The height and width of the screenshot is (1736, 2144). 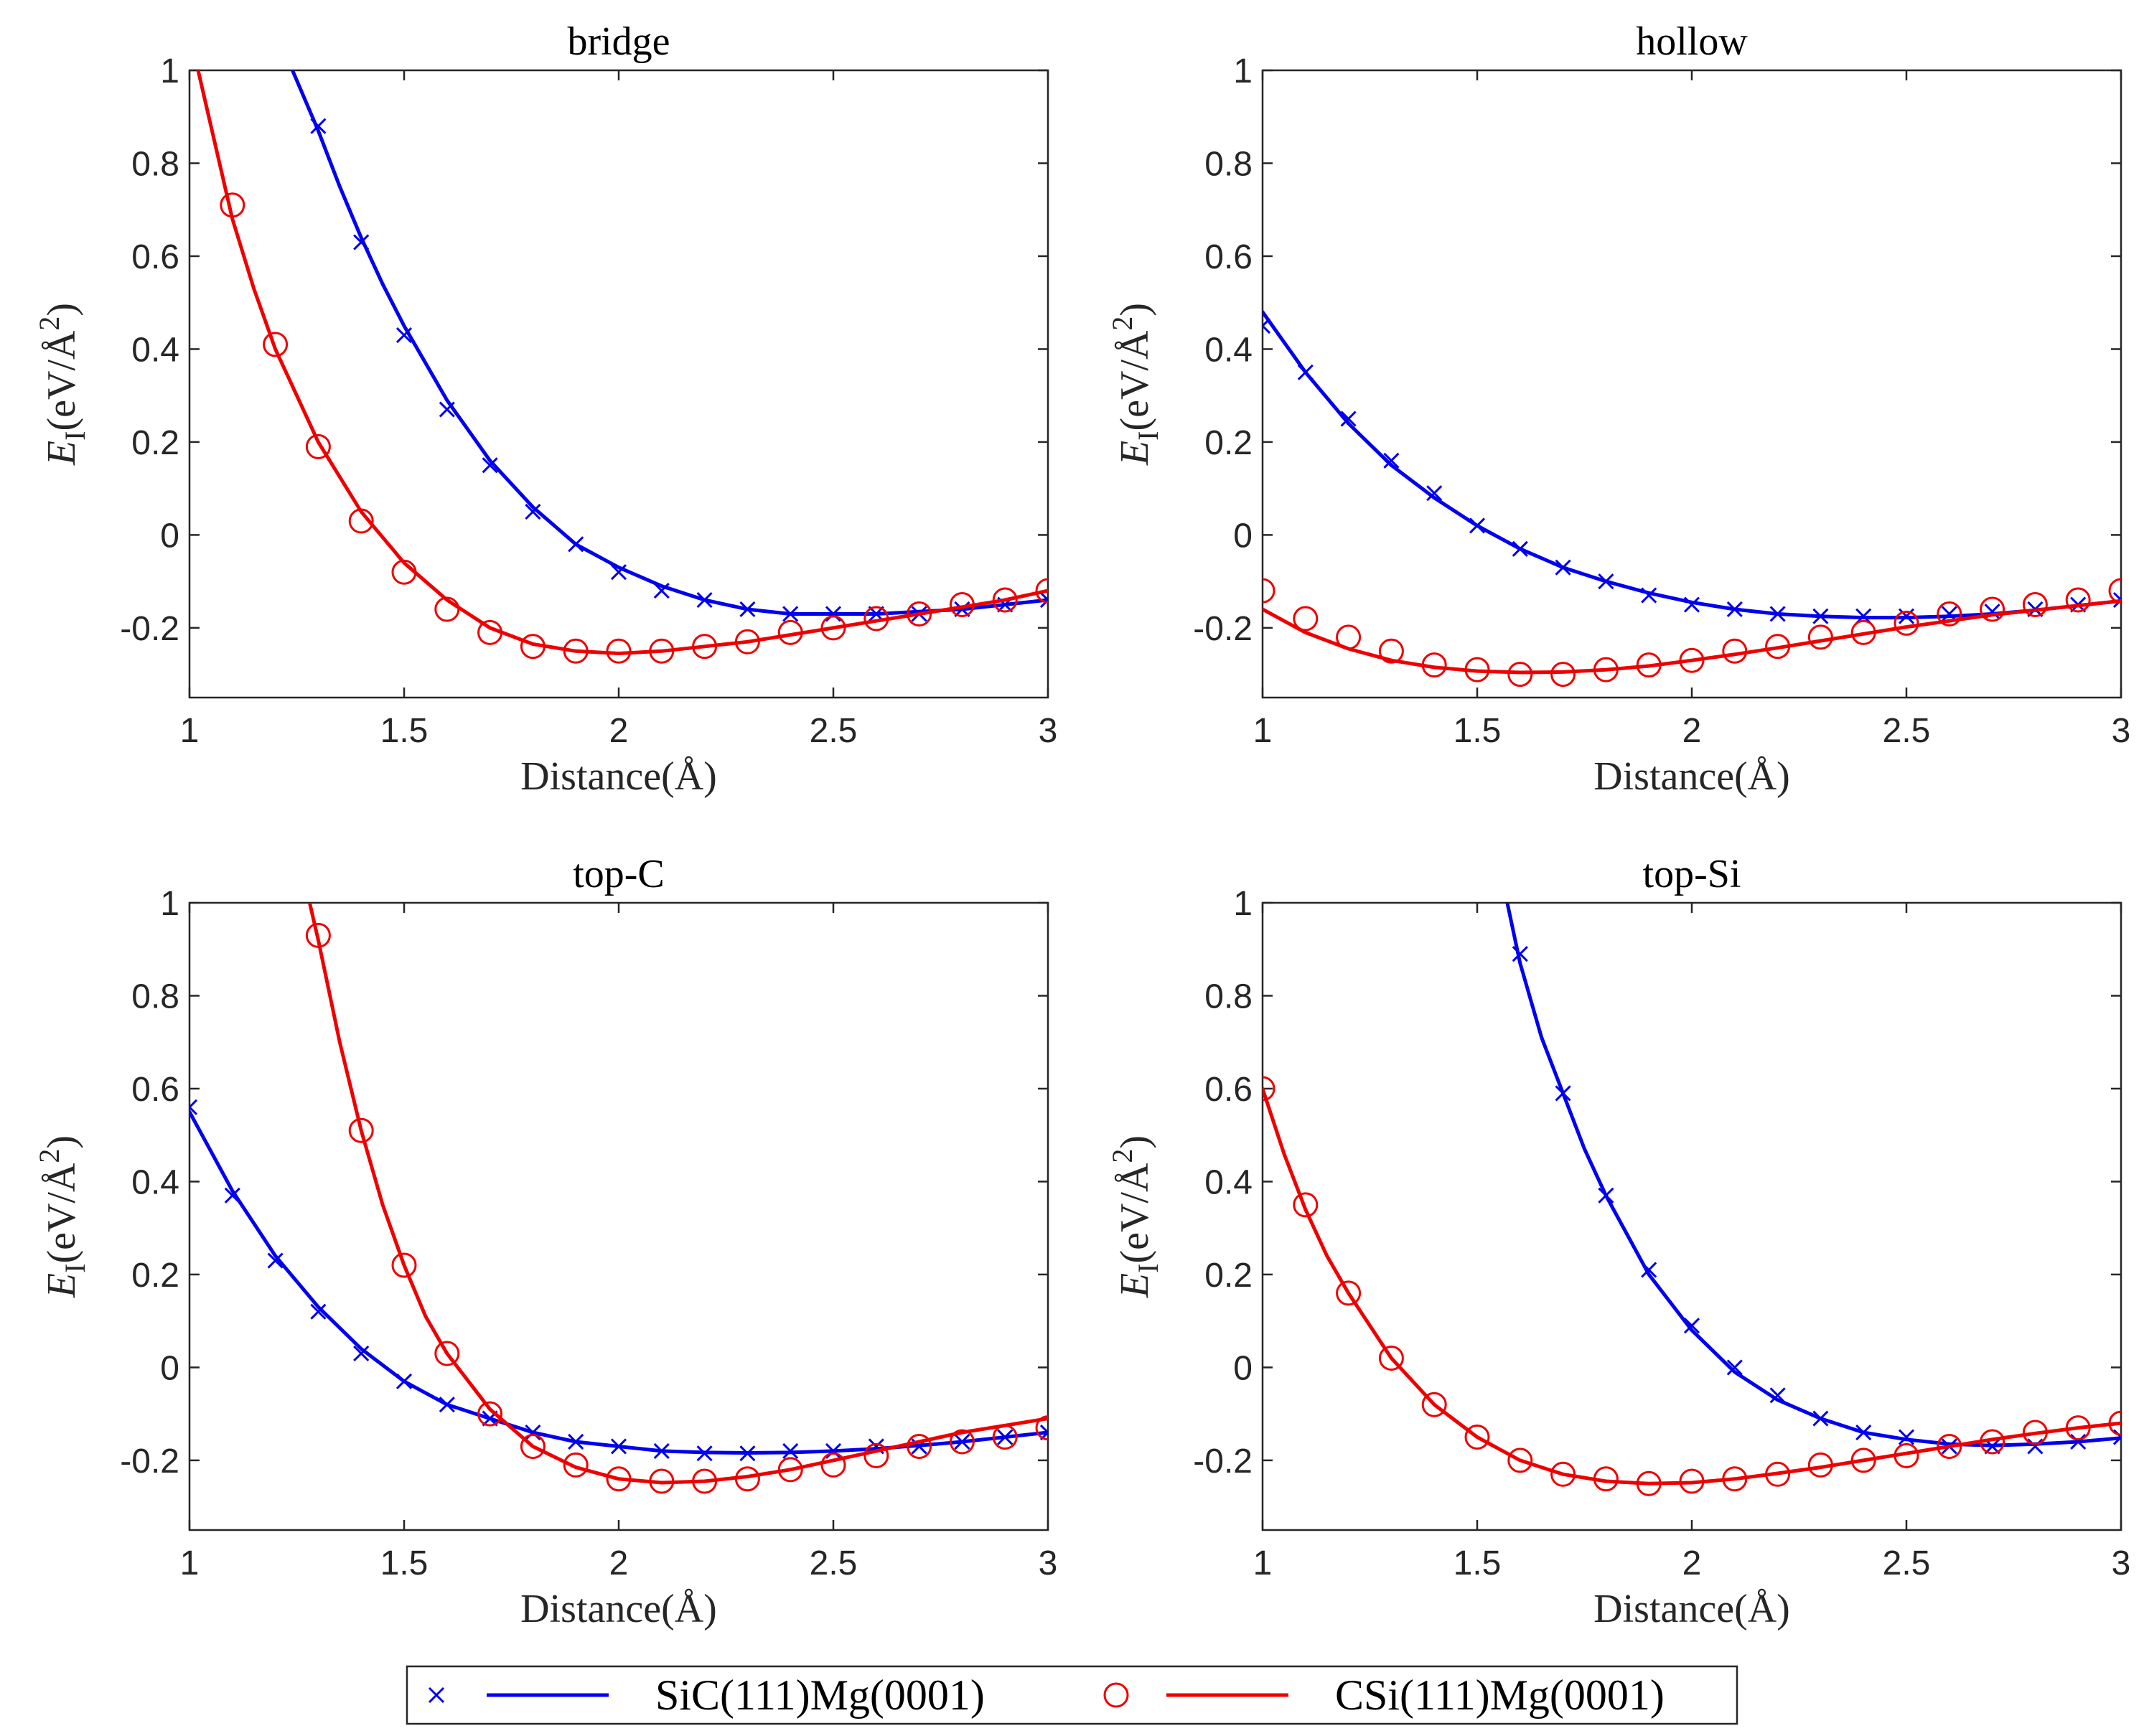 What do you see at coordinates (2121, 731) in the screenshot?
I see `x-tick-label: 3` at bounding box center [2121, 731].